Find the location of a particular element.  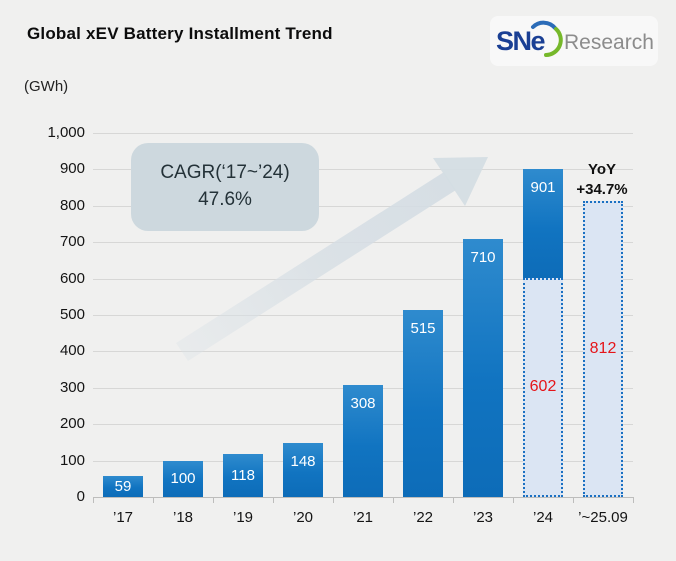

sne-research-logo: SNe Research is located at coordinates (574, 41).